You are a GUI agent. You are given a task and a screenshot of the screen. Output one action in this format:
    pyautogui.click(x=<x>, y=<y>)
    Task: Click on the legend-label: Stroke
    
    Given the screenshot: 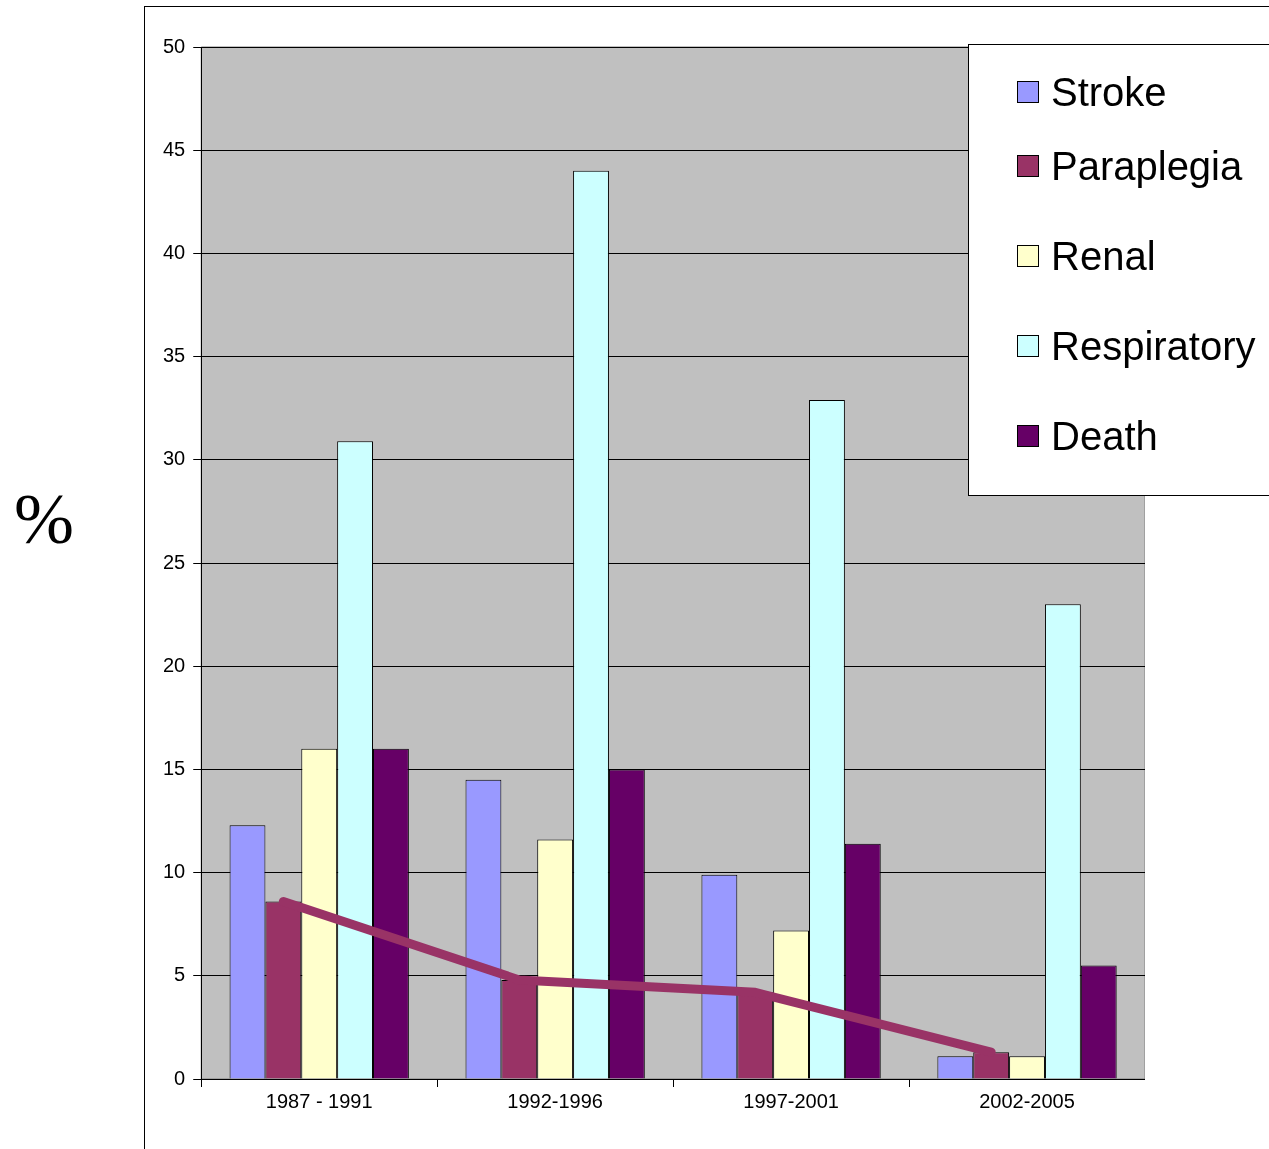 What is the action you would take?
    pyautogui.click(x=1109, y=92)
    